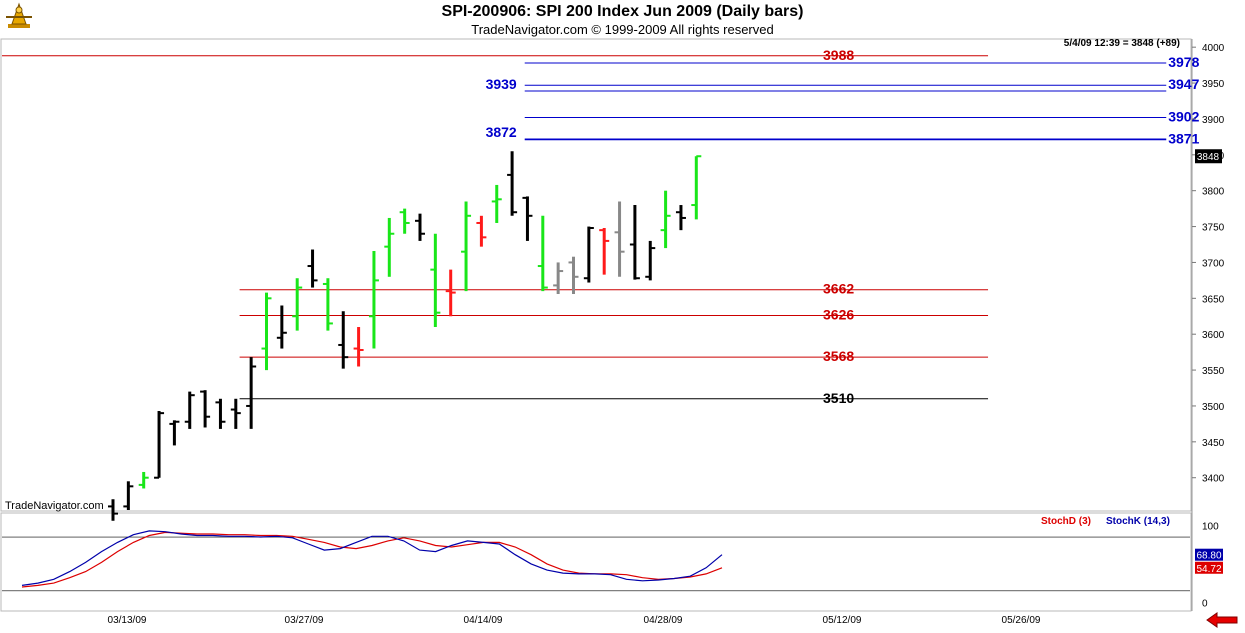 The width and height of the screenshot is (1245, 633). Describe the element at coordinates (838, 315) in the screenshot. I see `level-label: 3626` at that location.